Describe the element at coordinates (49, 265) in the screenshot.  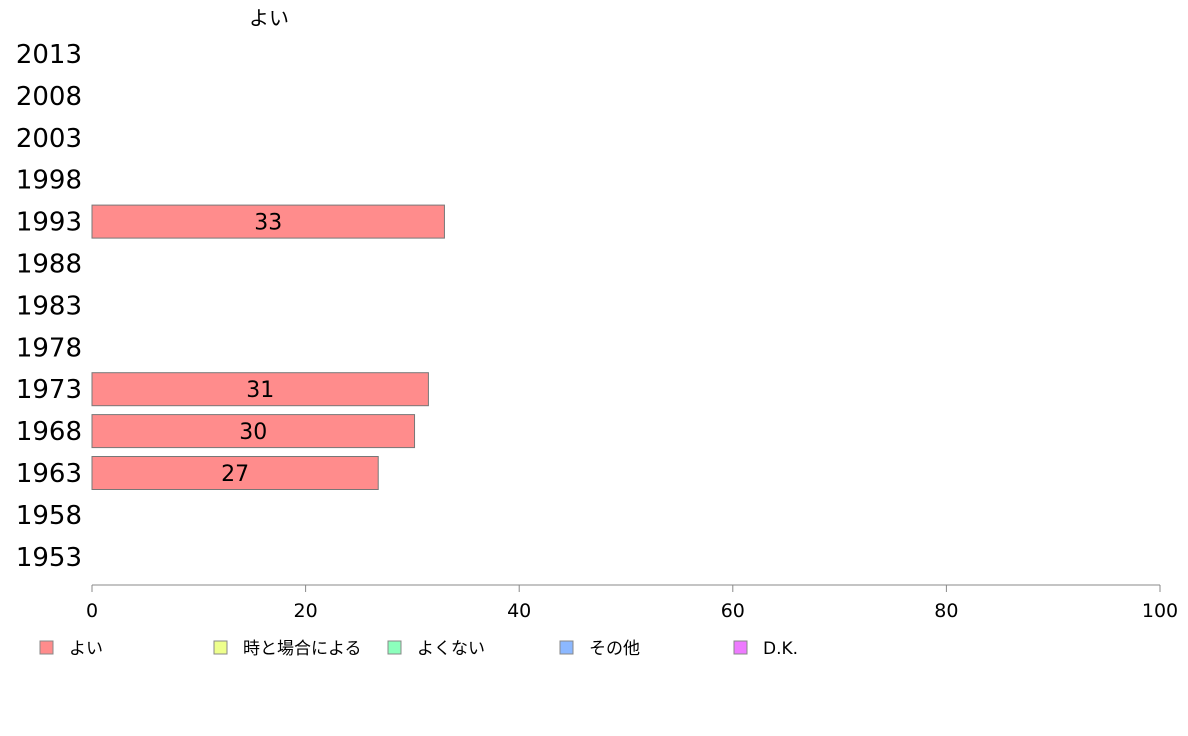
I see `year-label: 1988` at that location.